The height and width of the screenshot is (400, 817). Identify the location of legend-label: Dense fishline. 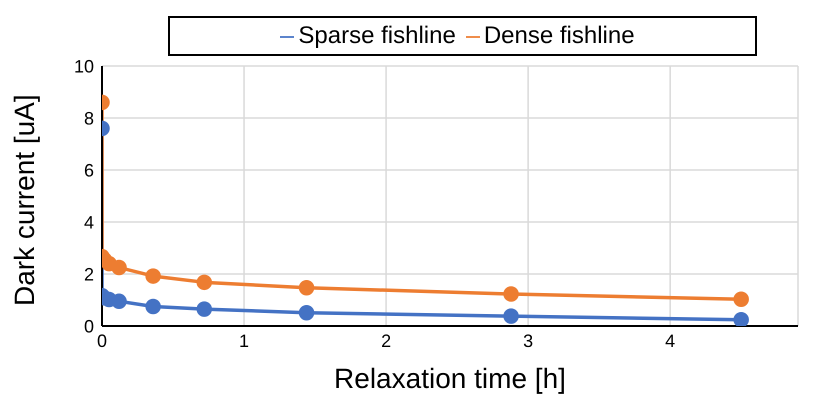
(559, 35).